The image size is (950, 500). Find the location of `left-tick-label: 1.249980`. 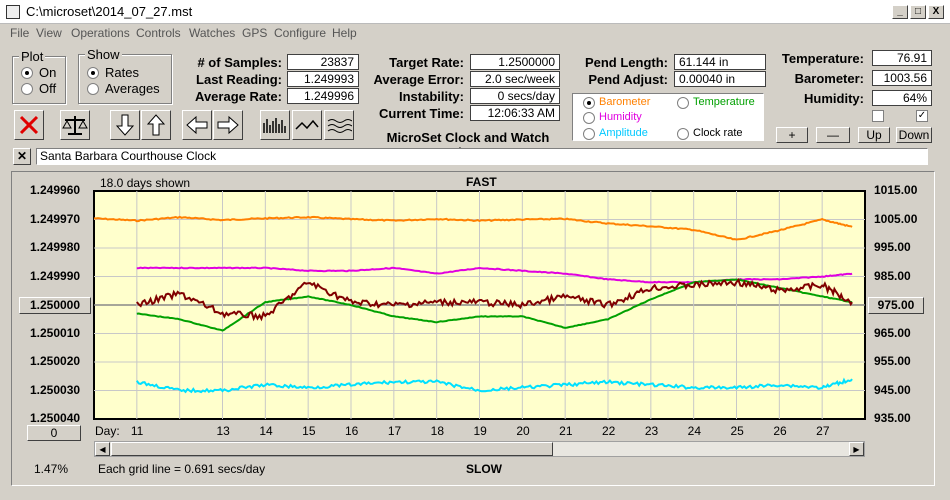

left-tick-label: 1.249980 is located at coordinates (55, 247).